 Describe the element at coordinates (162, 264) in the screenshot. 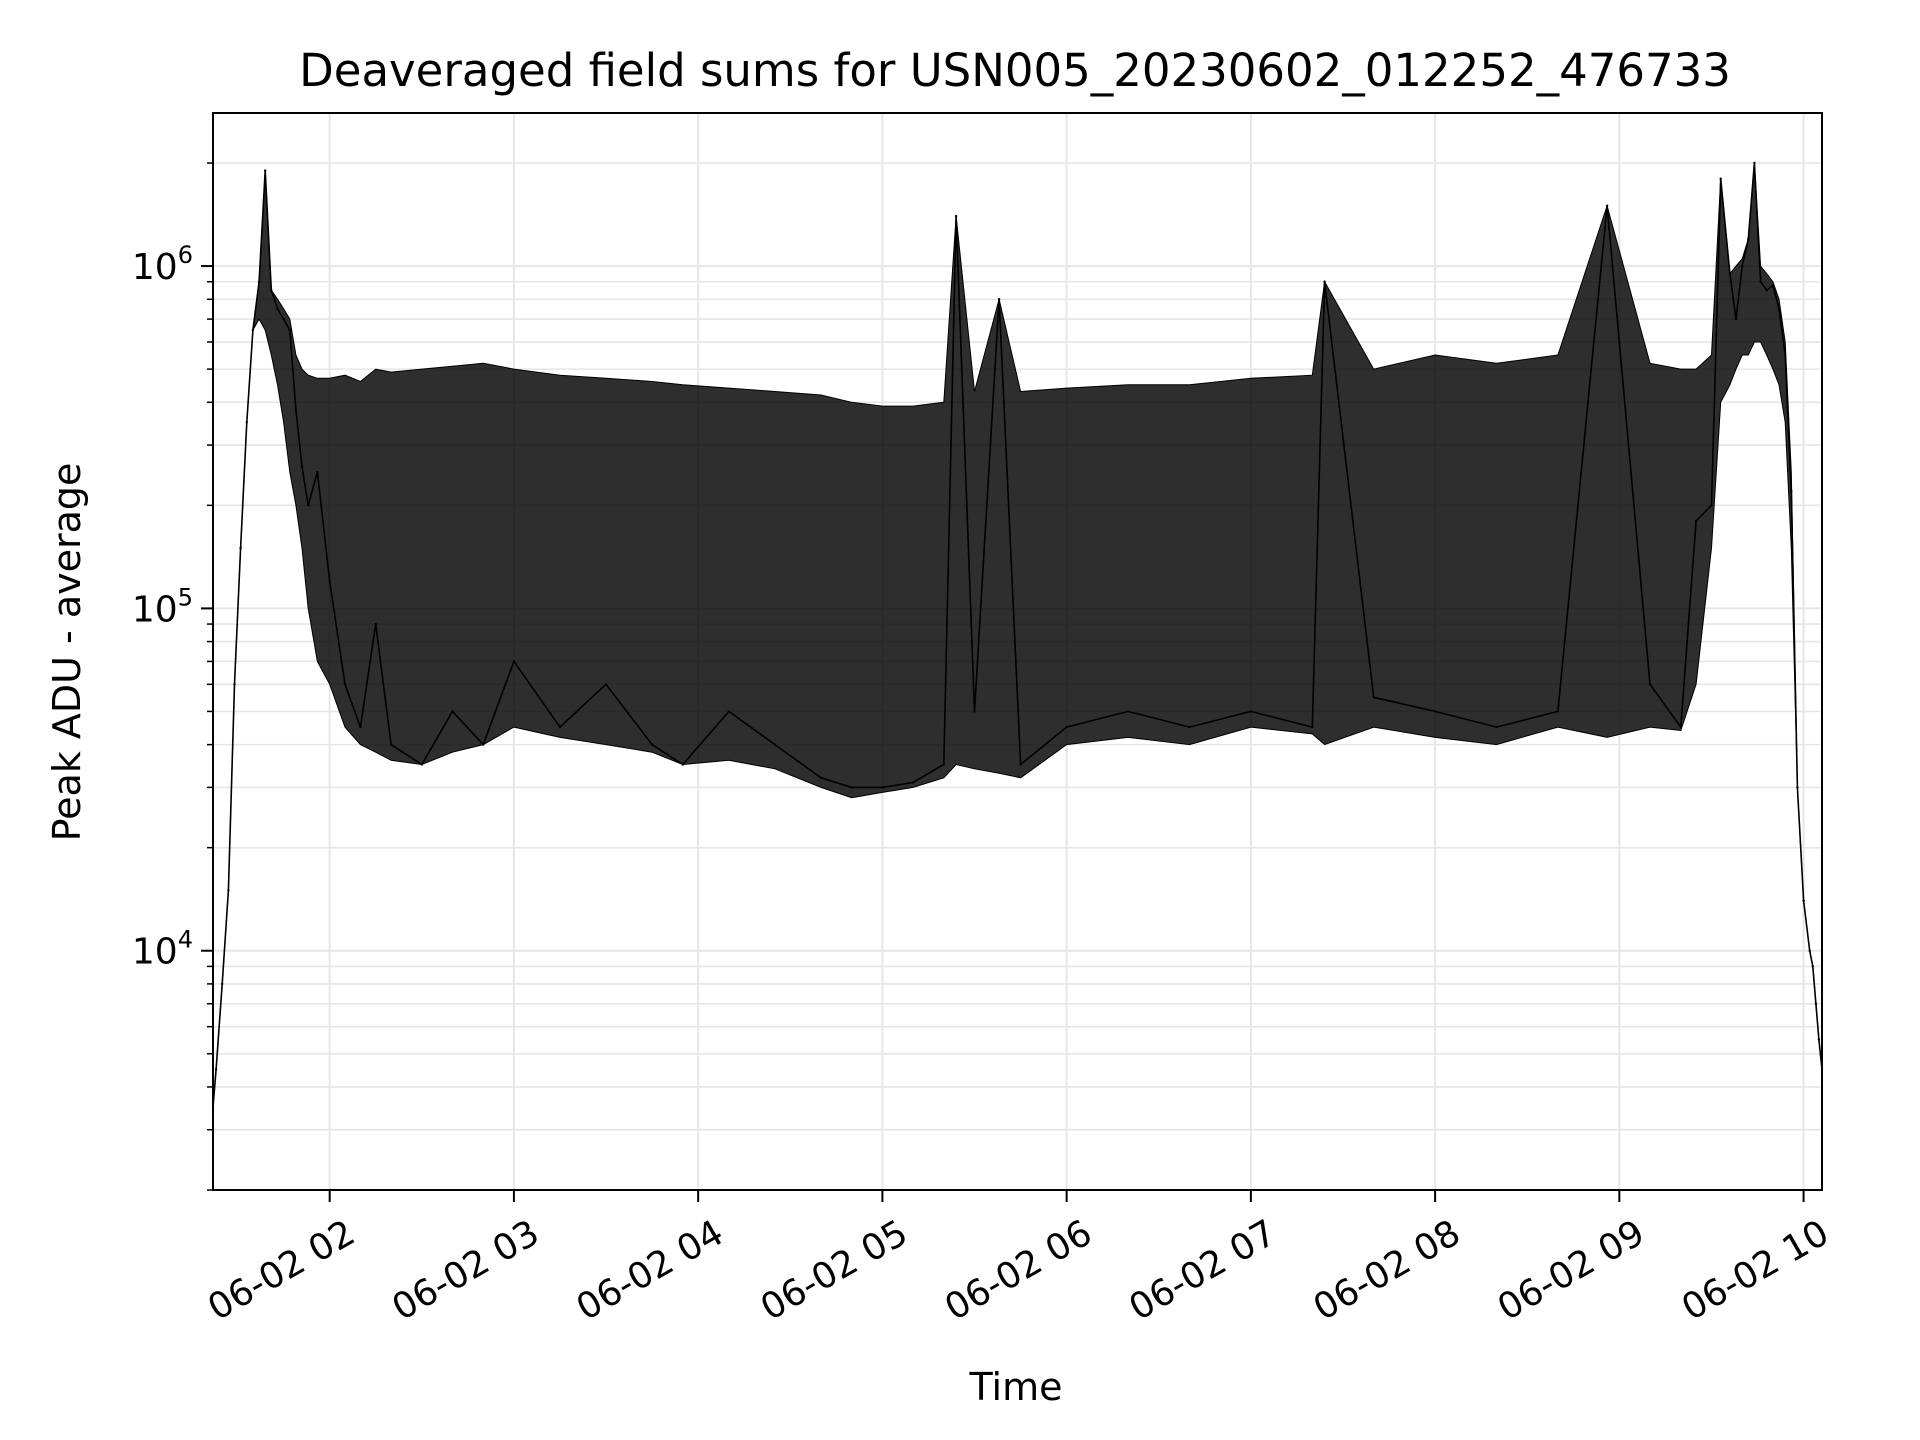

I see `y-tick-label: 10⁶` at that location.